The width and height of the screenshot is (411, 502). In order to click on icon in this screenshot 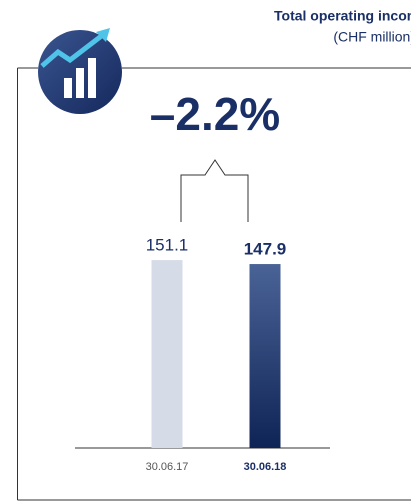, I will do `click(80, 71)`.